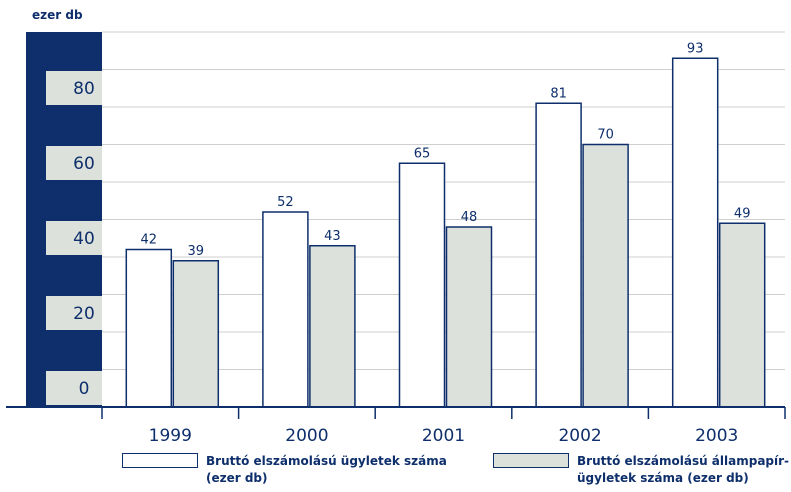  What do you see at coordinates (695, 48) in the screenshot?
I see `data-label: 93` at bounding box center [695, 48].